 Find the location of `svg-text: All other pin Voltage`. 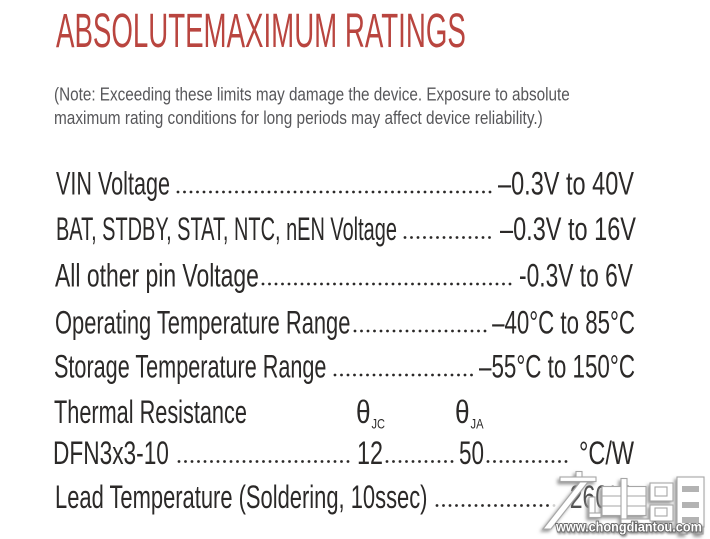

svg-text: All other pin Voltage is located at coordinates (157, 276).